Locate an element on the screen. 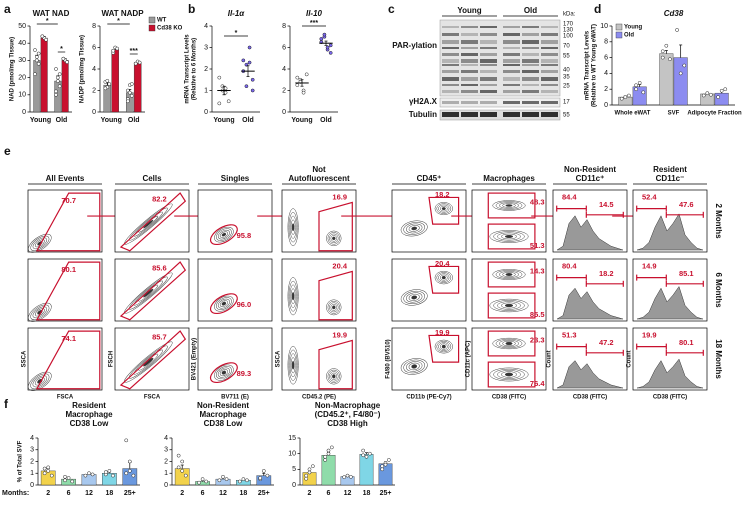 The image size is (749, 507). panel-label: c is located at coordinates (391, 9).